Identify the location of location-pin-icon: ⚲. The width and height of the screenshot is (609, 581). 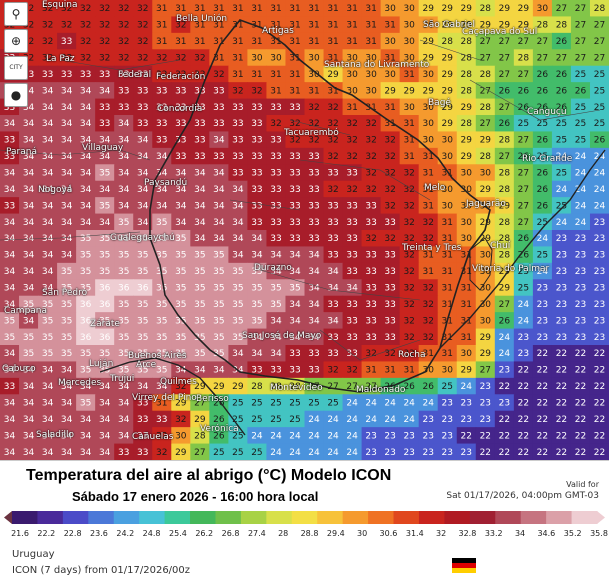
(16, 14).